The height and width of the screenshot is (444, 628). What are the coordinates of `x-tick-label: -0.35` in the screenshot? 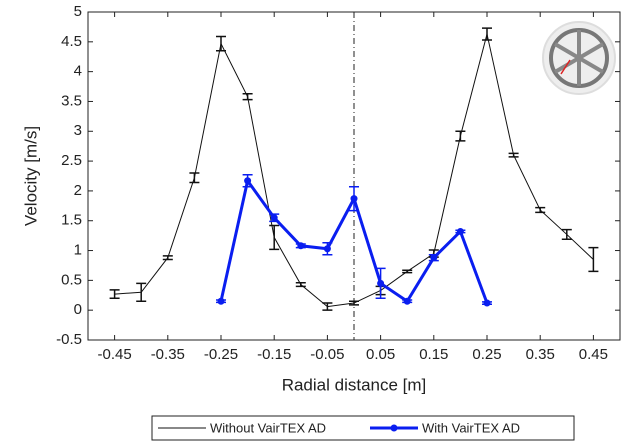 It's located at (168, 354).